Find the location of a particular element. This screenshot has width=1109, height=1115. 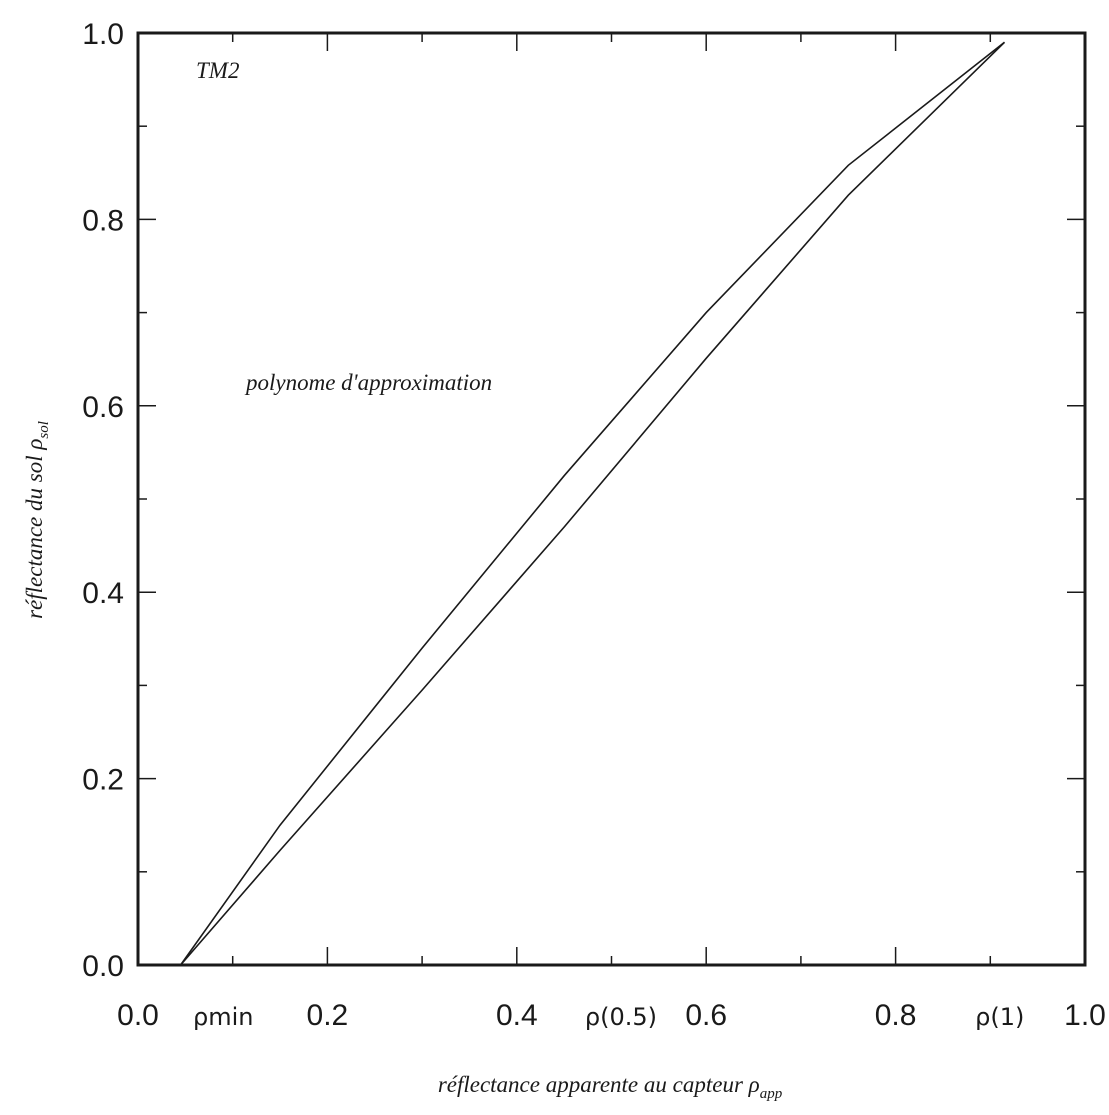

y-axis-label: réflectance du sol ρsol is located at coordinates (37, 520).